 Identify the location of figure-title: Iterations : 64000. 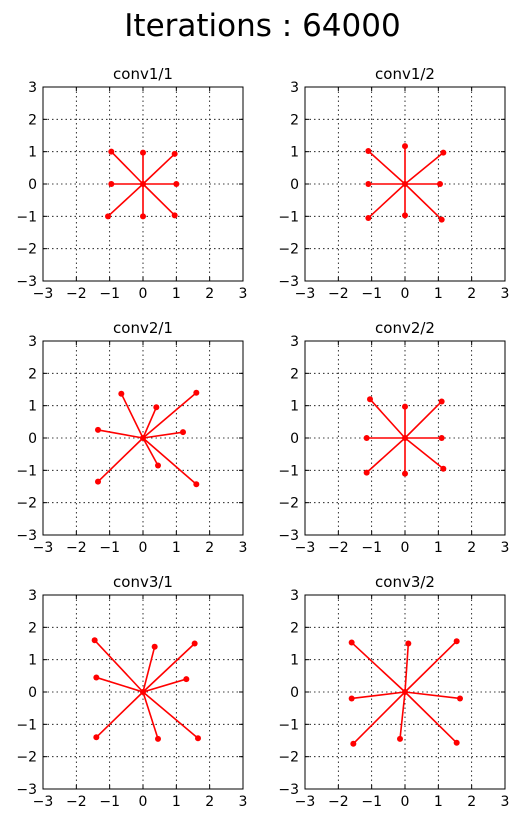
(262, 26).